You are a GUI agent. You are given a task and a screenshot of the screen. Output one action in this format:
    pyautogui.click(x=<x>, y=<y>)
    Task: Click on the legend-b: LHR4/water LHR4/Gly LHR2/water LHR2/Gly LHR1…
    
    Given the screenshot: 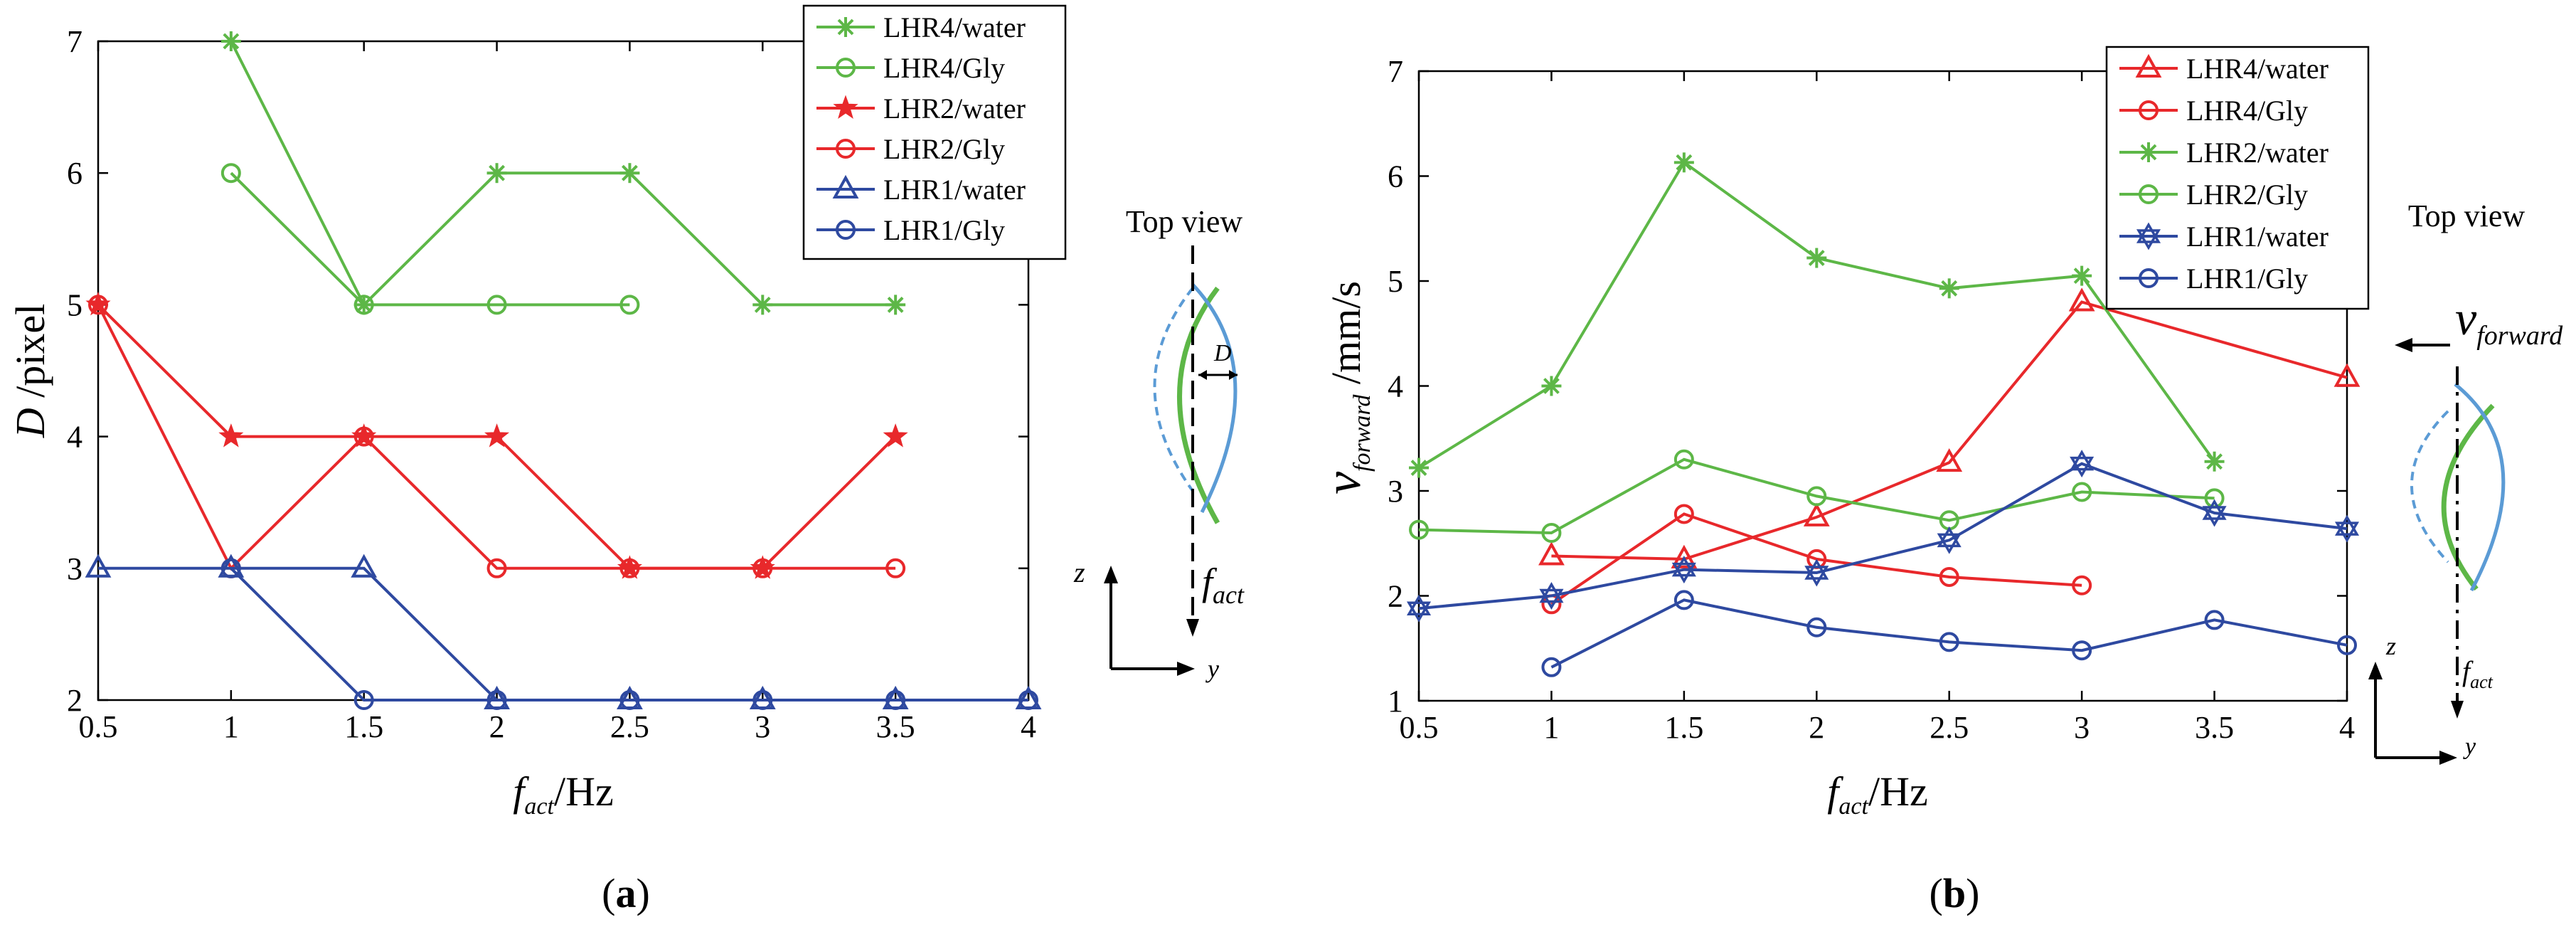 What is the action you would take?
    pyautogui.click(x=2237, y=178)
    